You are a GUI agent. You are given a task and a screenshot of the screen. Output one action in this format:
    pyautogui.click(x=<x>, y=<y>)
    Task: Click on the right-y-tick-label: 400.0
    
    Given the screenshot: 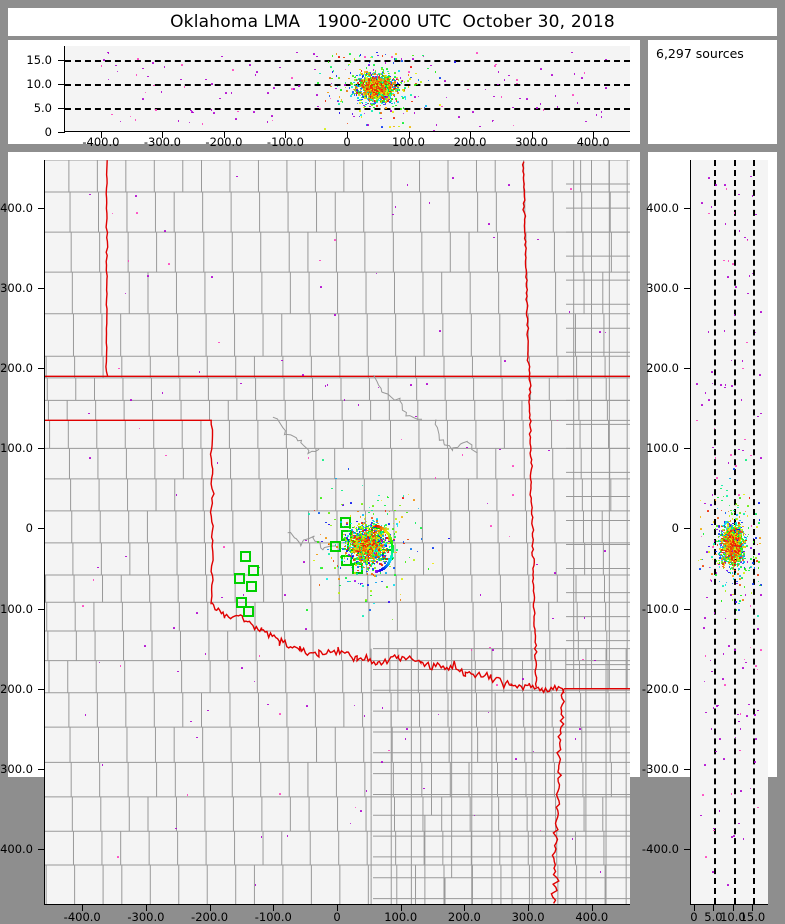 What is the action you would take?
    pyautogui.click(x=662, y=208)
    